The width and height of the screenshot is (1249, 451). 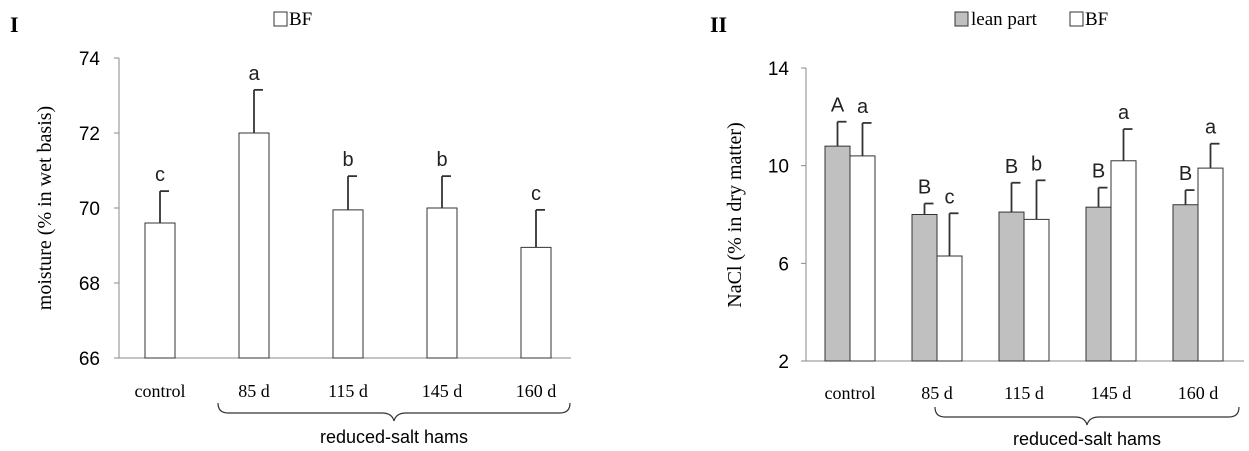 I want to click on y-ticks: 66 68 70 72 74, so click(x=99, y=209).